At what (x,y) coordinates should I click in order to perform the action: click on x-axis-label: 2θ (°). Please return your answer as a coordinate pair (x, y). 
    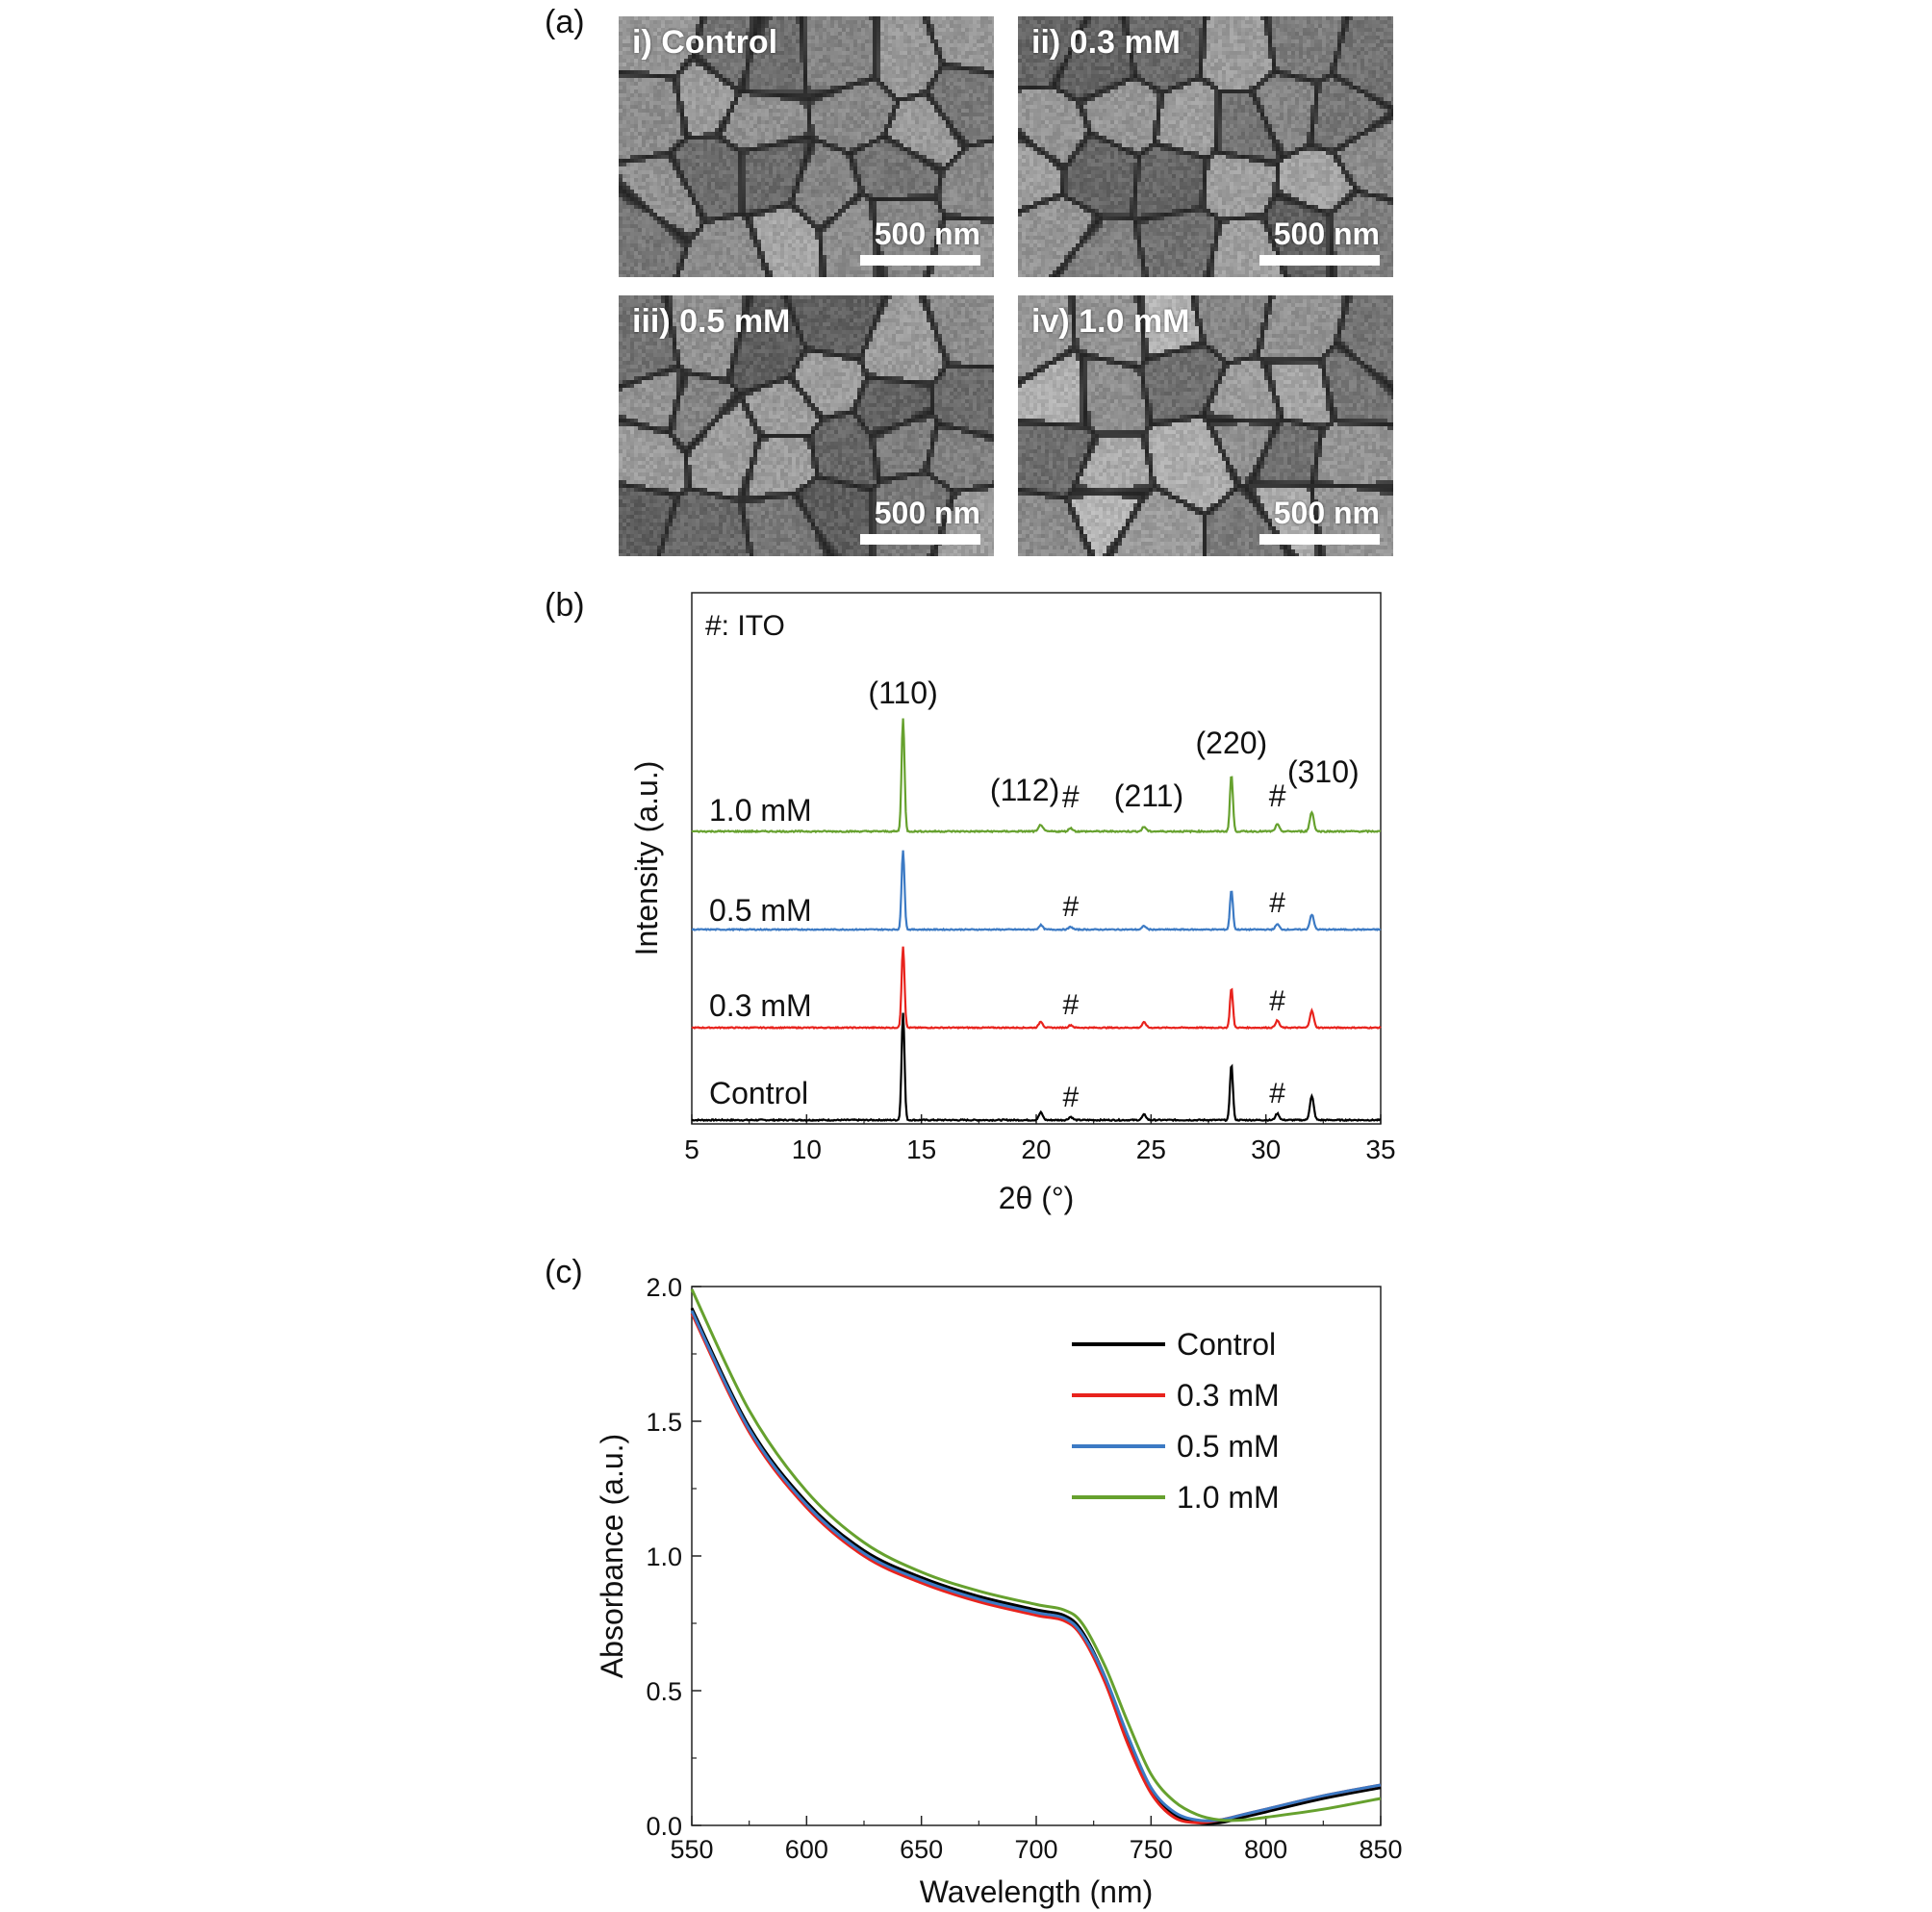
    Looking at the image, I should click on (1037, 1198).